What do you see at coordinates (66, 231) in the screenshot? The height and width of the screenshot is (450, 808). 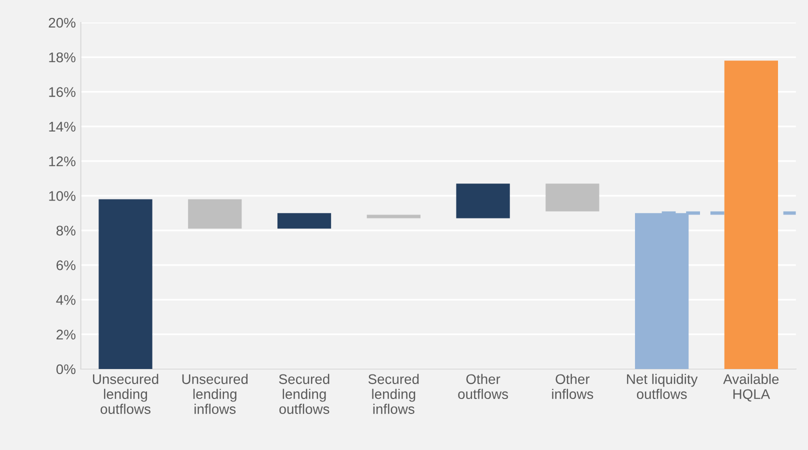 I see `y-tick-label: 8%` at bounding box center [66, 231].